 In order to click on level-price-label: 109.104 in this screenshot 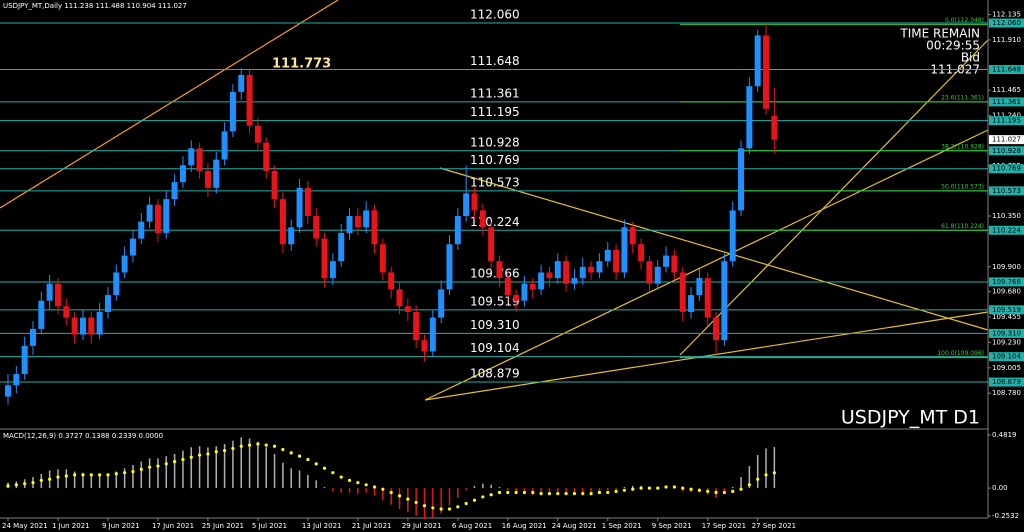, I will do `click(1006, 357)`.